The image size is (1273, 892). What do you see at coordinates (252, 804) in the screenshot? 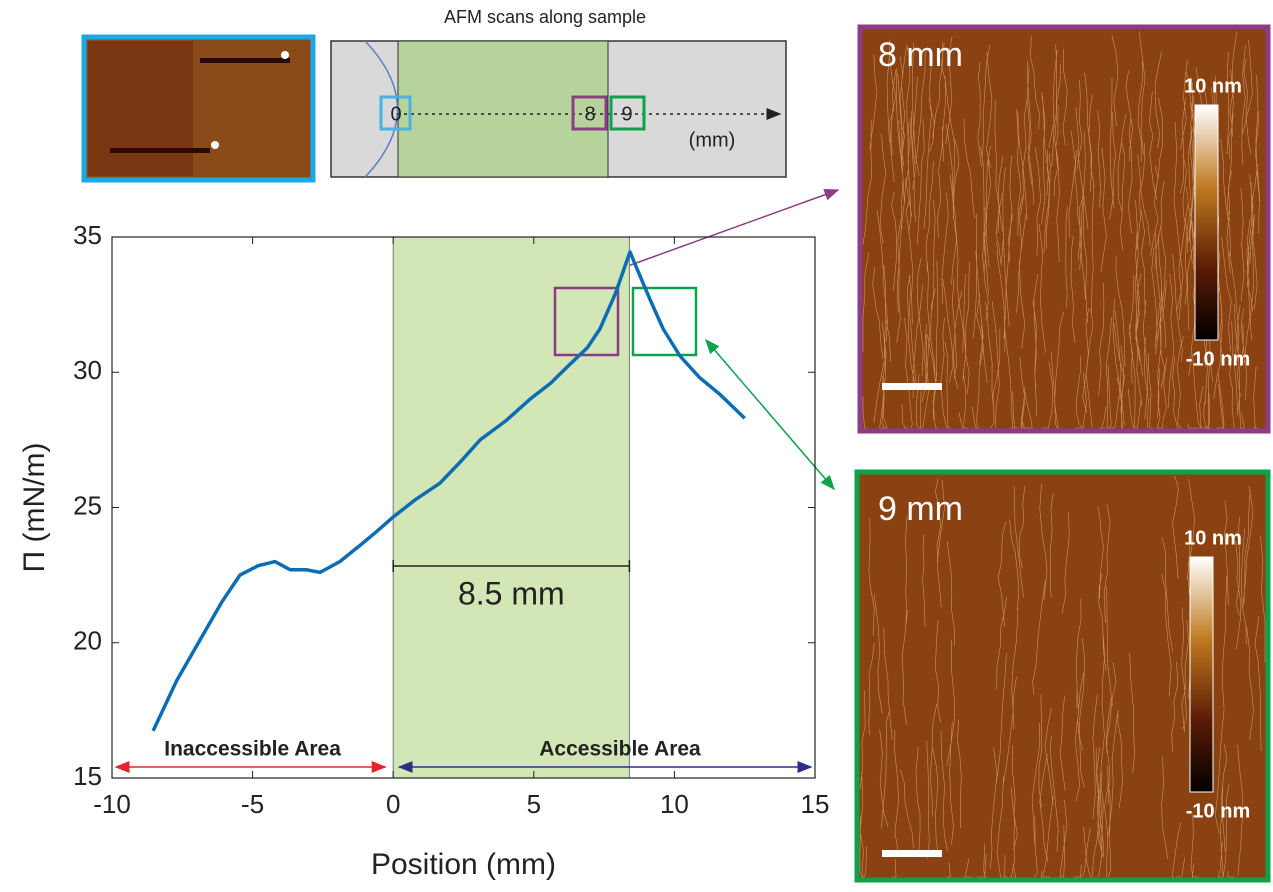
I see `x-tick-label: -5` at bounding box center [252, 804].